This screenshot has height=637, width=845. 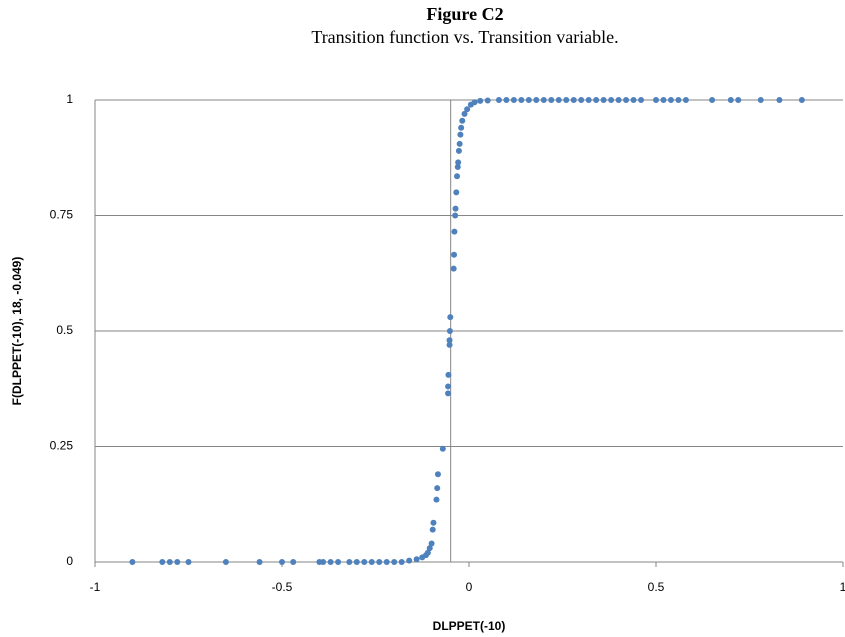 I want to click on y-axis-label: F(DLPPET(-10), 18, -0.049), so click(x=17, y=331).